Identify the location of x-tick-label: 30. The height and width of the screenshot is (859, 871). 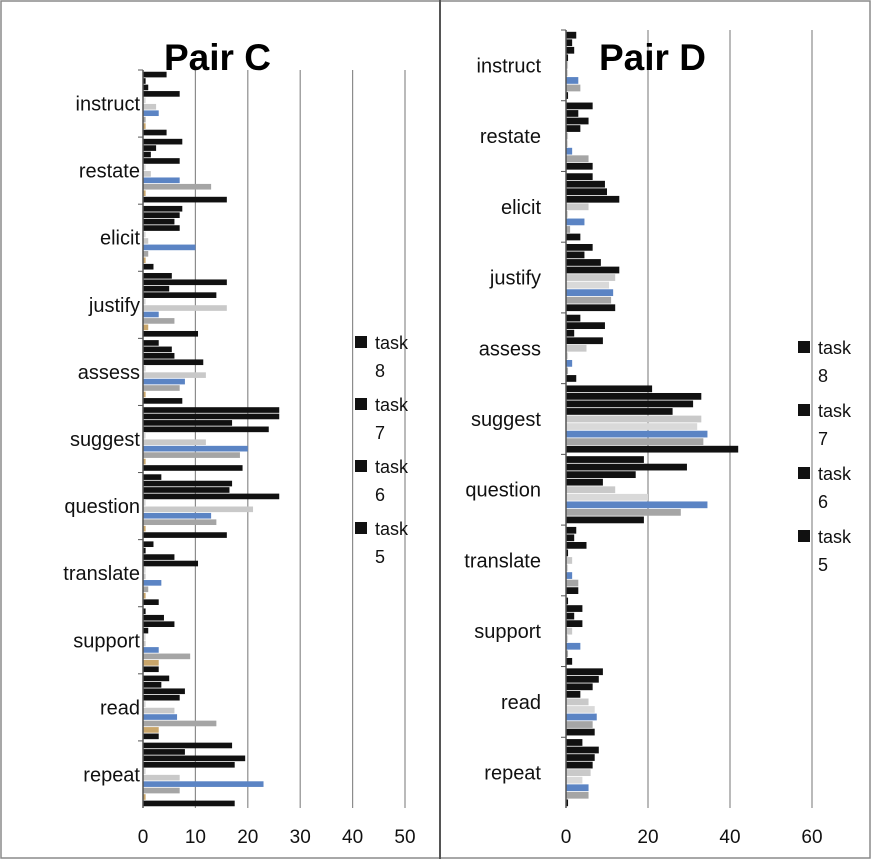
(300, 837).